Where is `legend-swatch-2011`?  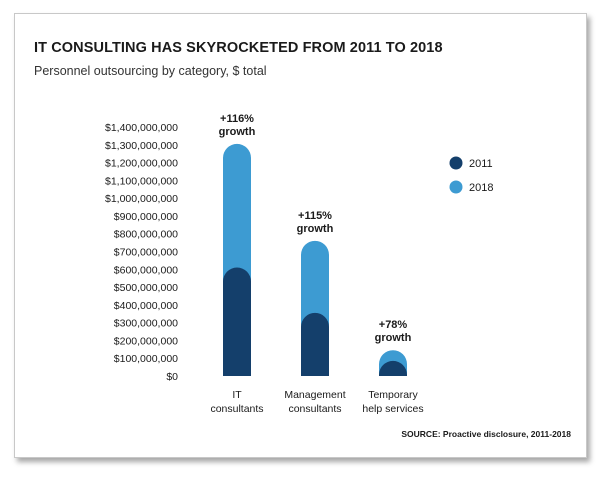
legend-swatch-2011 is located at coordinates (456, 163).